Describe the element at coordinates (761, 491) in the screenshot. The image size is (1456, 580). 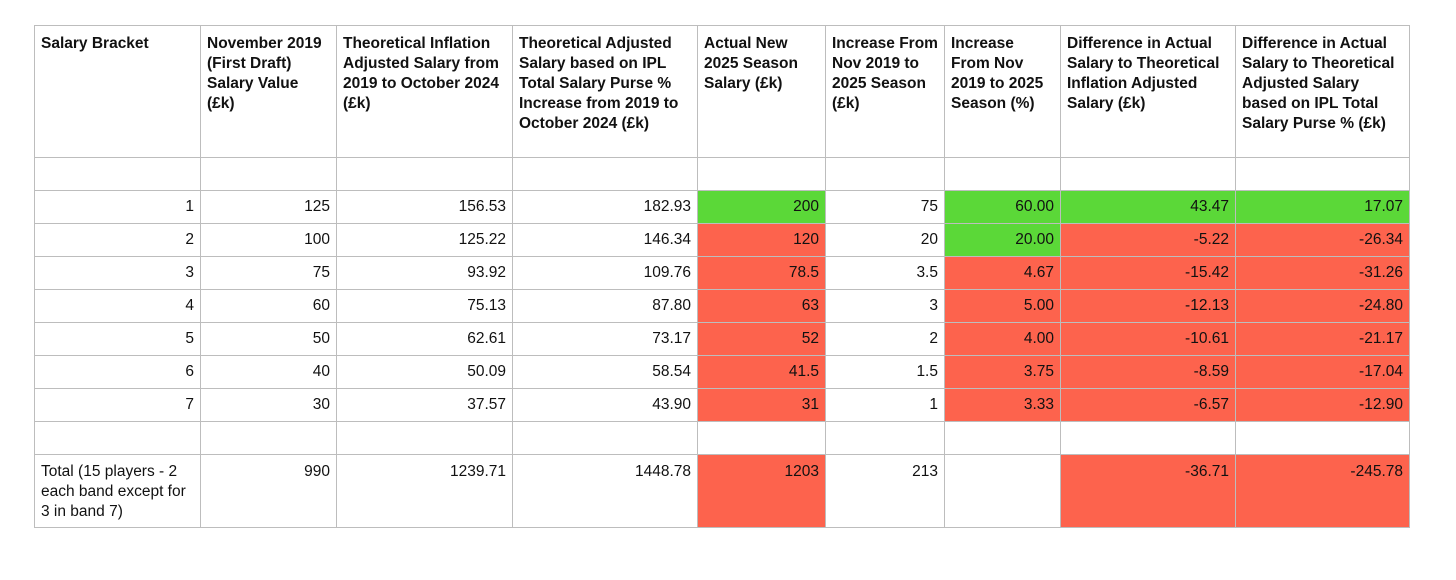
I see `total-cell: 1203` at that location.